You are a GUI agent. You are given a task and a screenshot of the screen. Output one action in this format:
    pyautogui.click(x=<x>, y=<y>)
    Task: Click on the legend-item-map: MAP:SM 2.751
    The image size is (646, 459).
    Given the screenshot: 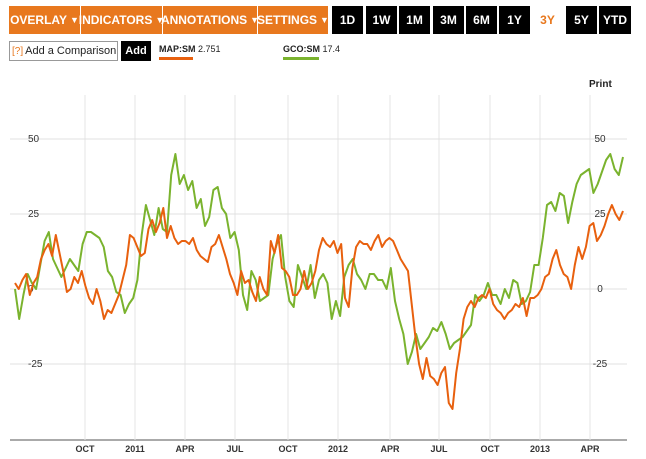 What is the action you would take?
    pyautogui.click(x=190, y=52)
    